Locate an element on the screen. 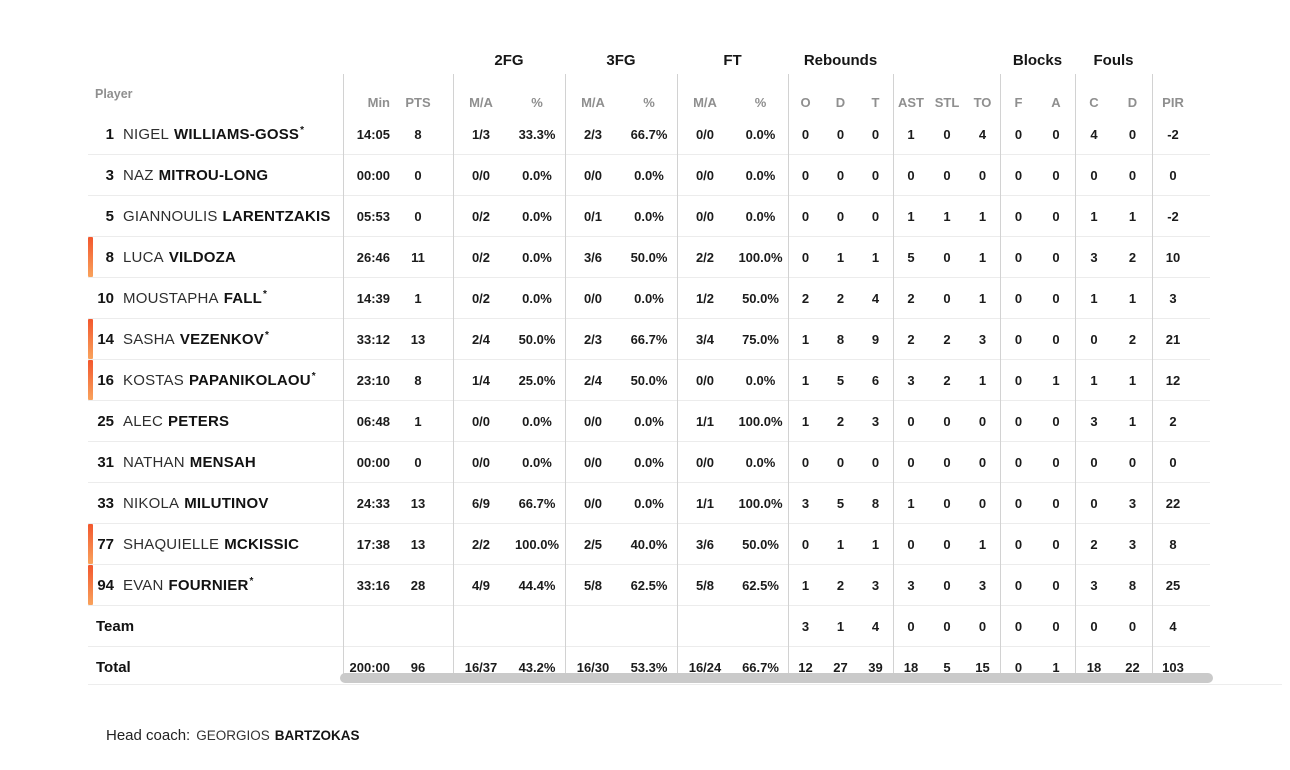  cell-ft-pct: 100.0% is located at coordinates (760, 257).